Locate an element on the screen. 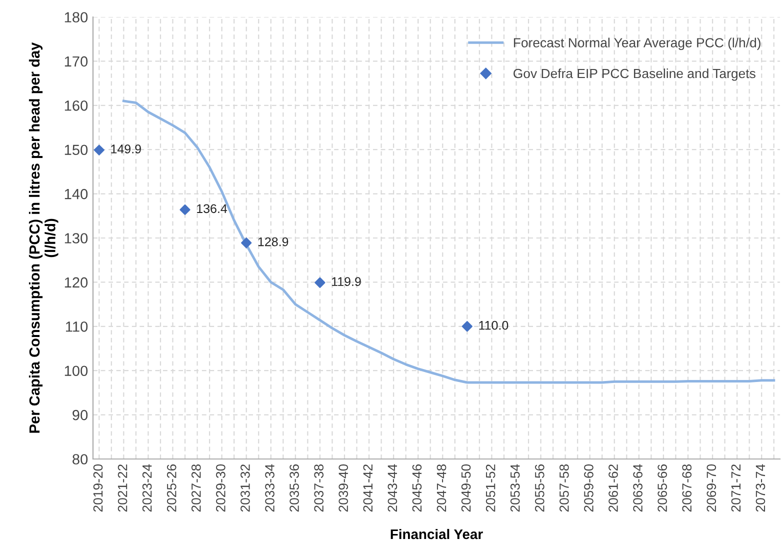 The image size is (784, 556). x-tick-label: 2037-38 is located at coordinates (319, 488).